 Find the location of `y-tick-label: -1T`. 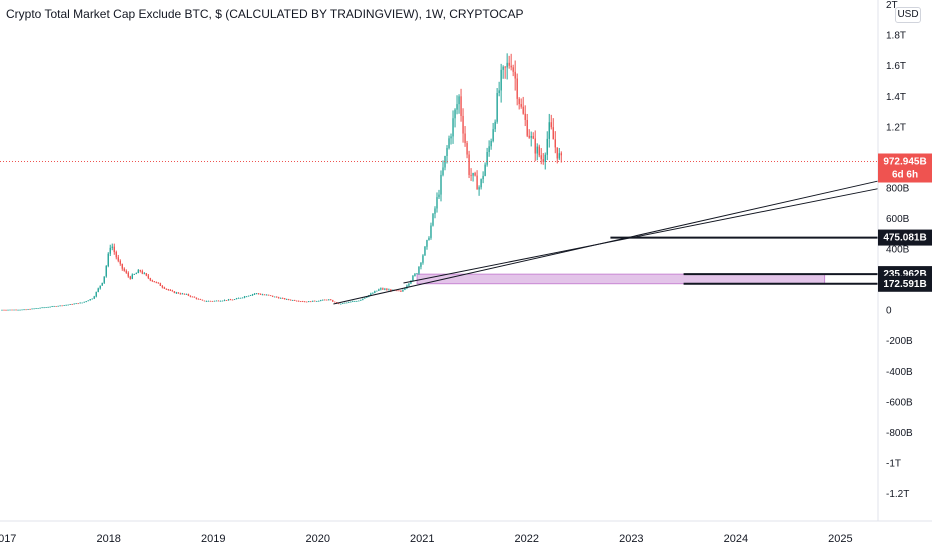

y-tick-label: -1T is located at coordinates (893, 463).